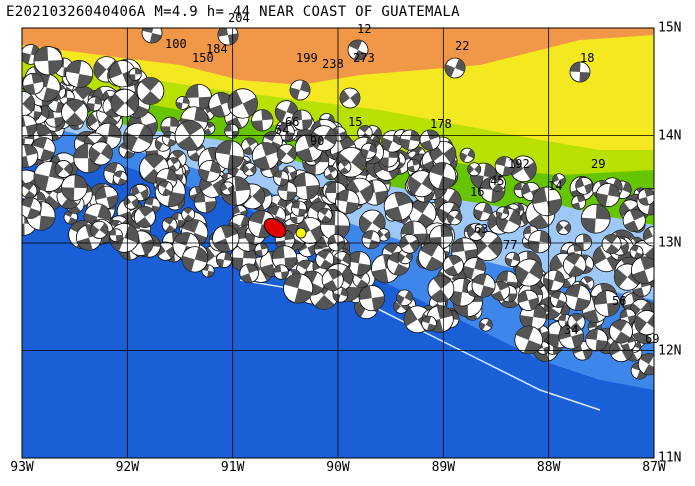 The height and width of the screenshot is (486, 695). I want to click on event-mechanism, so click(275, 228).